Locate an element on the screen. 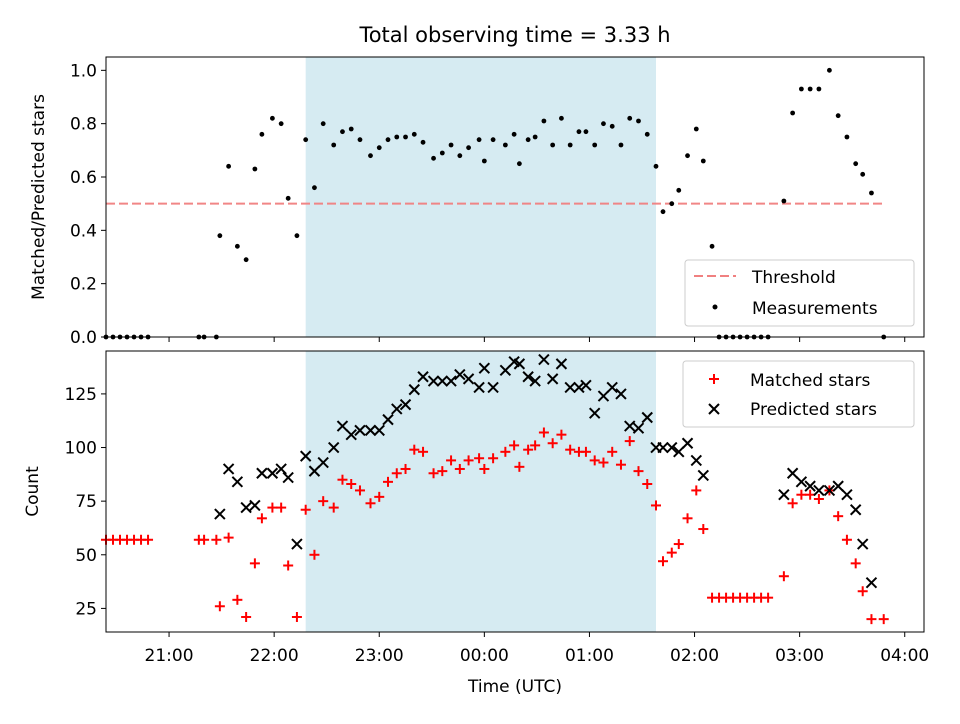 The image size is (960, 724). count-legend-box is located at coordinates (798, 394).